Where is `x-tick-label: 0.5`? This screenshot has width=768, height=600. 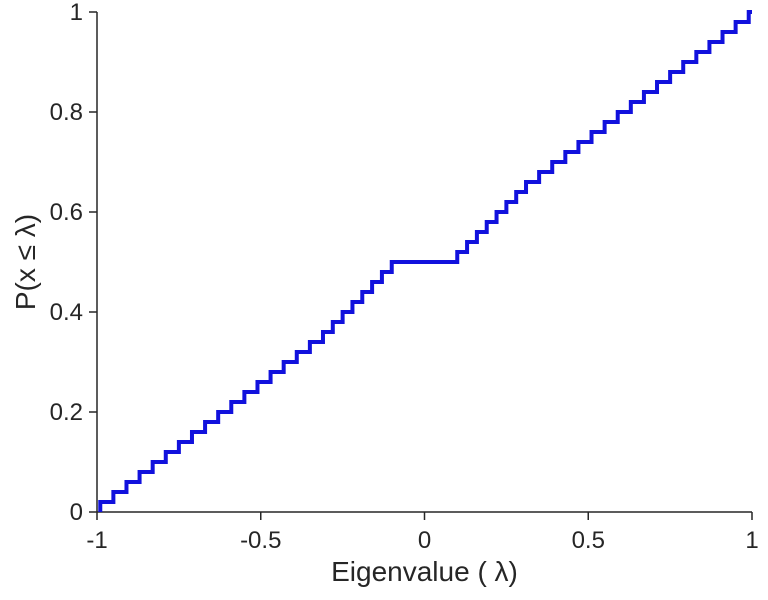
x-tick-label: 0.5 is located at coordinates (588, 540).